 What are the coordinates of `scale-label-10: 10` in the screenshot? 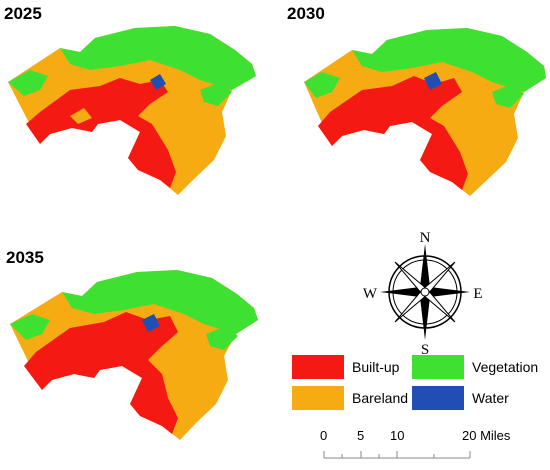 It's located at (397, 435).